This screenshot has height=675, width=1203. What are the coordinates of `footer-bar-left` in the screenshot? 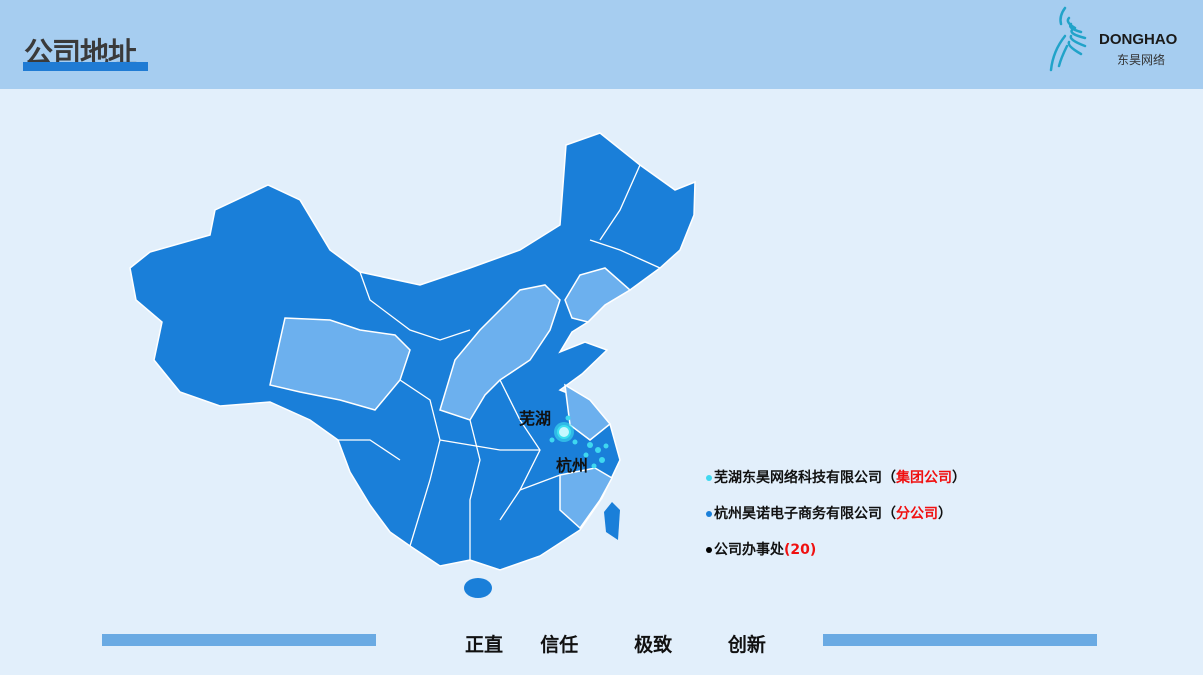 It's located at (239, 640).